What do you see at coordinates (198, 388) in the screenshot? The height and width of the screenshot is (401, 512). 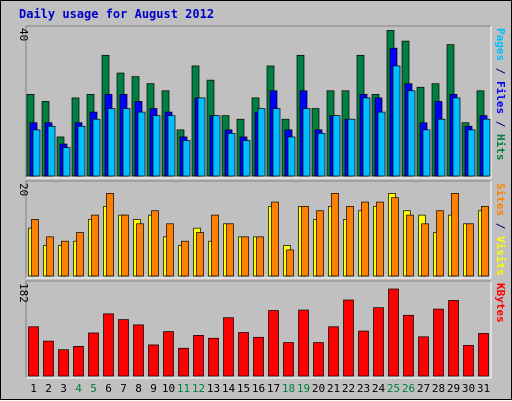 I see `x-tick-label-12: 12` at bounding box center [198, 388].